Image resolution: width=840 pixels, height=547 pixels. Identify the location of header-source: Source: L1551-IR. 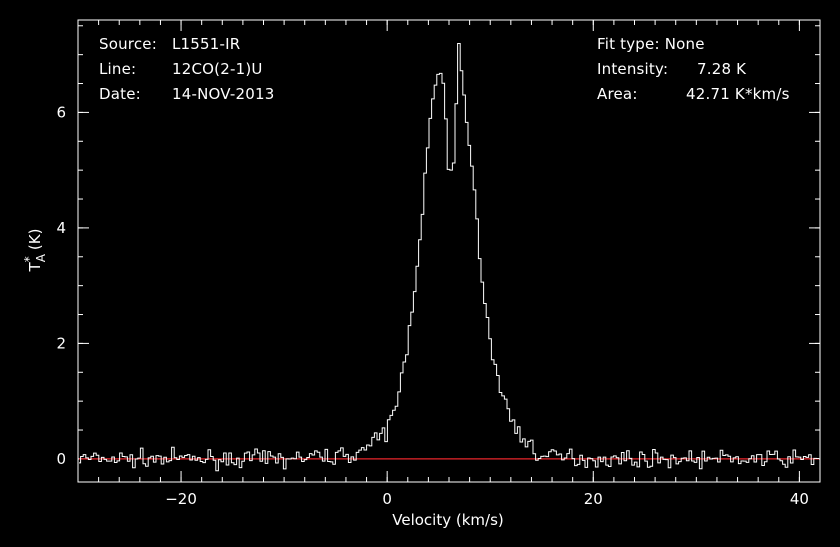
(169, 44).